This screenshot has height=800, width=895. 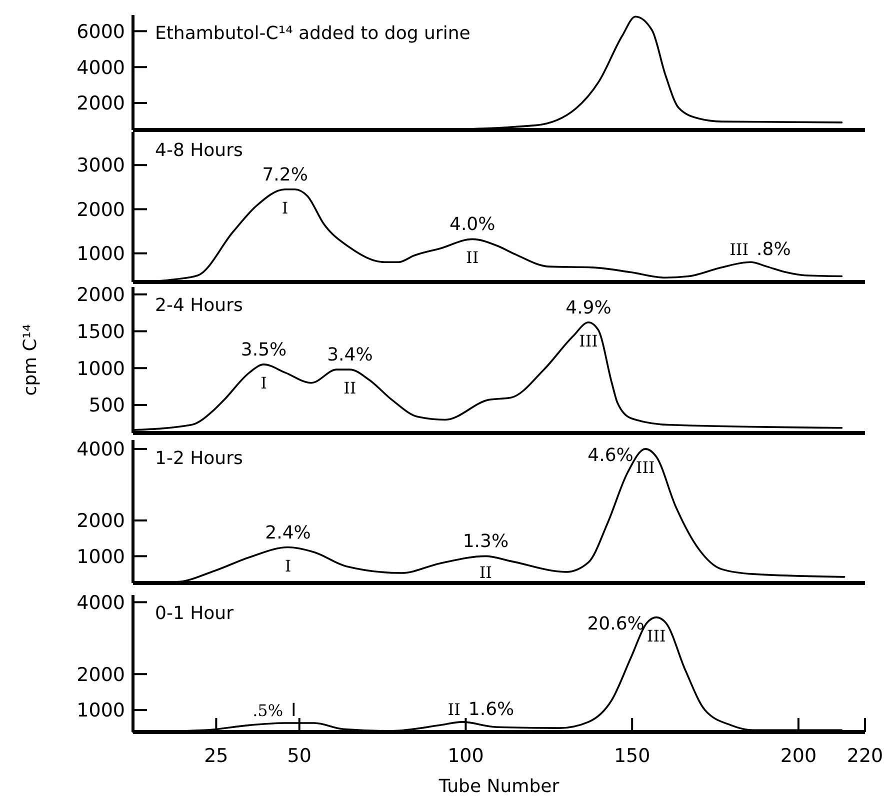 What do you see at coordinates (268, 710) in the screenshot?
I see `annotation: .5%` at bounding box center [268, 710].